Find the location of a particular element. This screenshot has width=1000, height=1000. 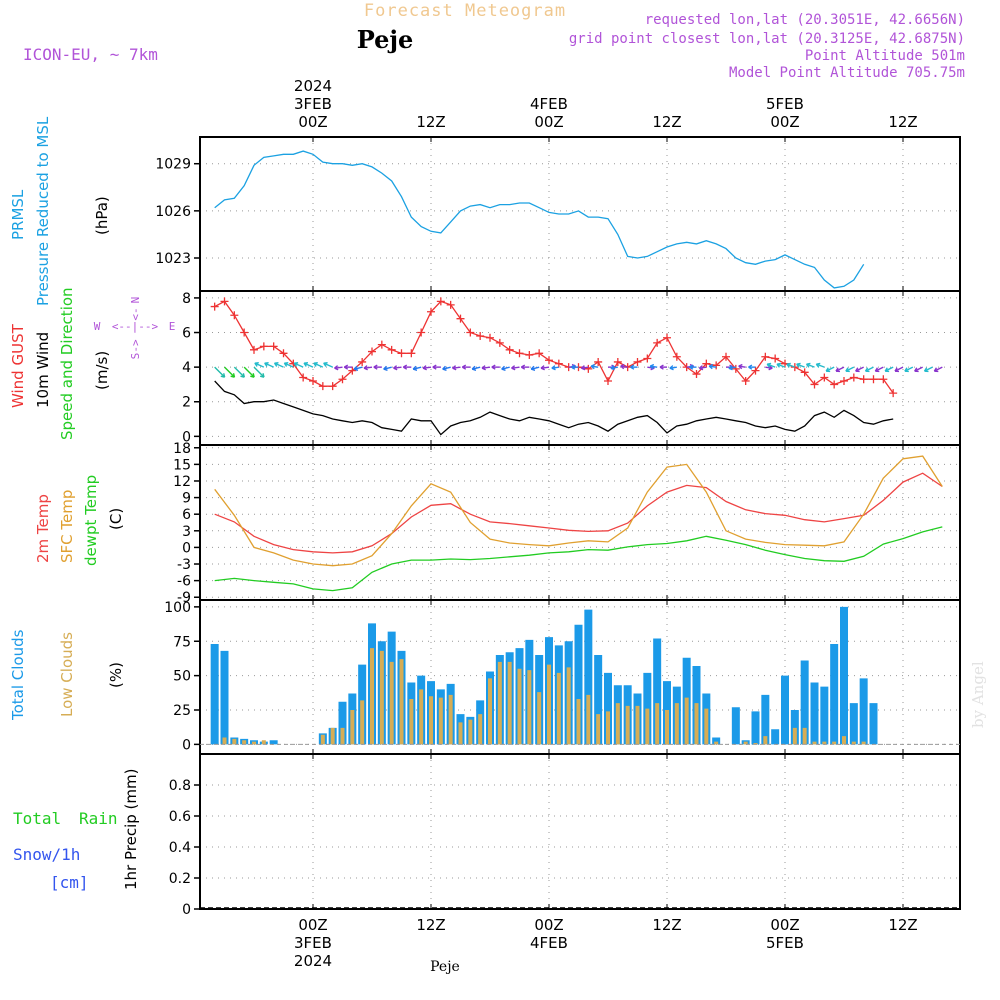

y-tick-label: 4 is located at coordinates (186, 368).